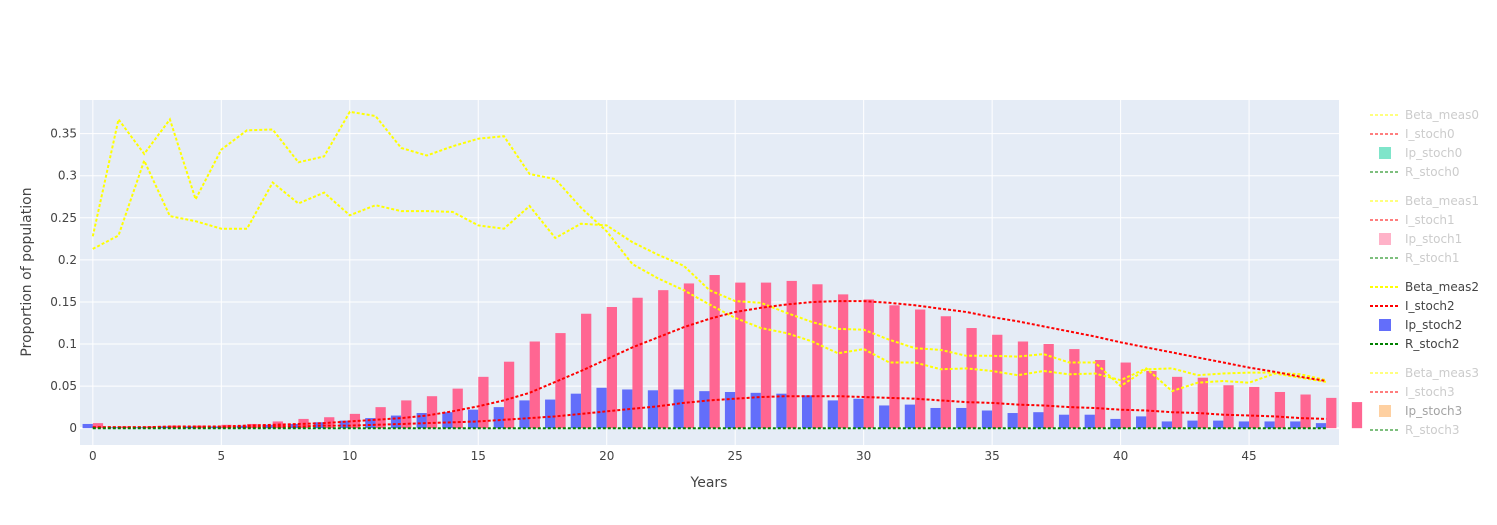 The width and height of the screenshot is (1497, 525). What do you see at coordinates (1424, 287) in the screenshot?
I see `legend-item-Beta_meas2: Beta_meas2` at bounding box center [1424, 287].